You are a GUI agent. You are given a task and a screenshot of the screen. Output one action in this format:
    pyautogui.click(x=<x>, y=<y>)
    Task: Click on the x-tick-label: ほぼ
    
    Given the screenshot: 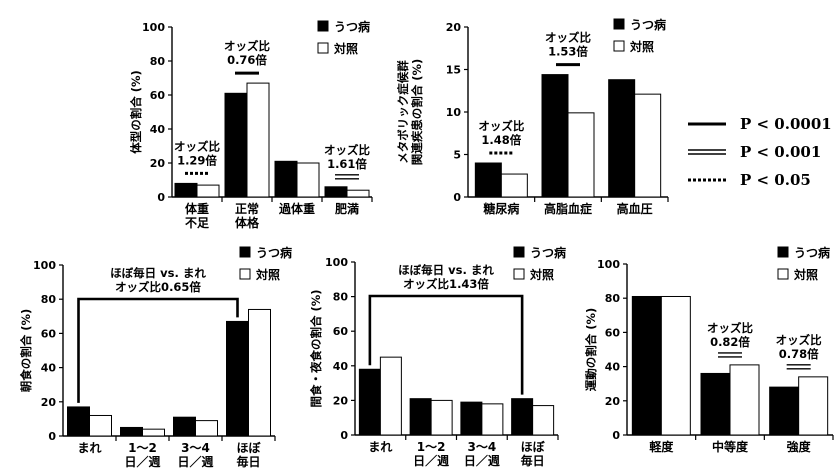 What is the action you would take?
    pyautogui.click(x=248, y=448)
    